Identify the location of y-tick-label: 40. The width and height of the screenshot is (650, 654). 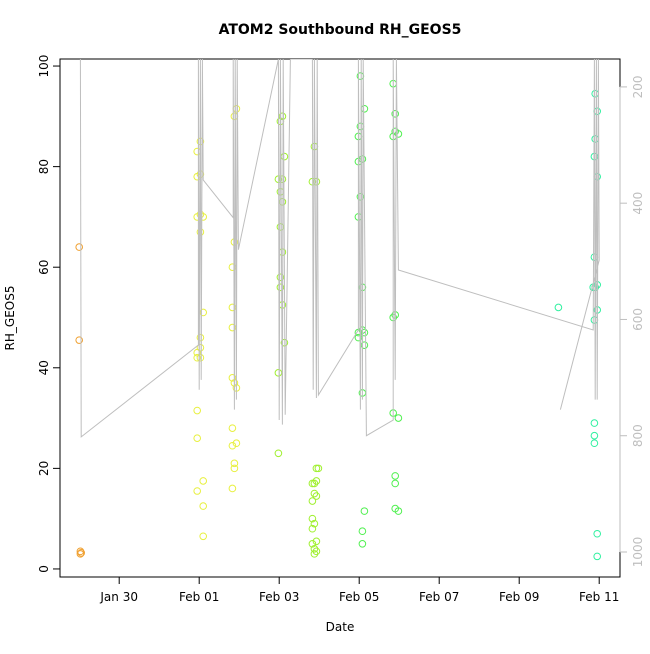
(44, 367).